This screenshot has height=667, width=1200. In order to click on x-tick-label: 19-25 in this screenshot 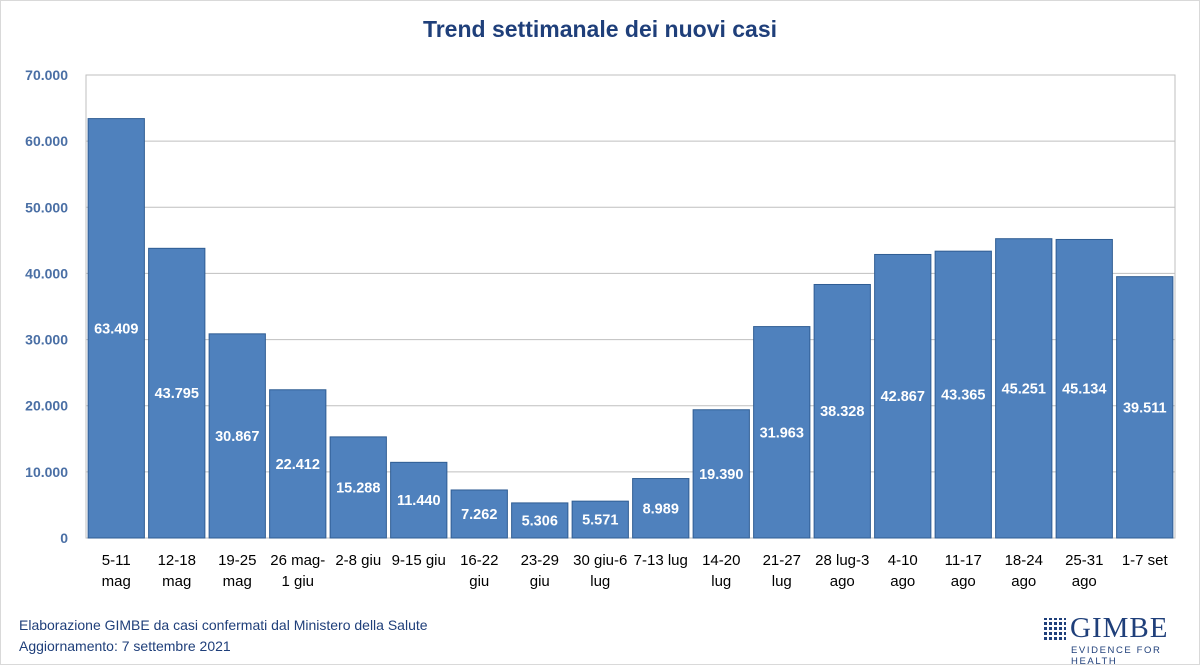, I will do `click(237, 560)`.